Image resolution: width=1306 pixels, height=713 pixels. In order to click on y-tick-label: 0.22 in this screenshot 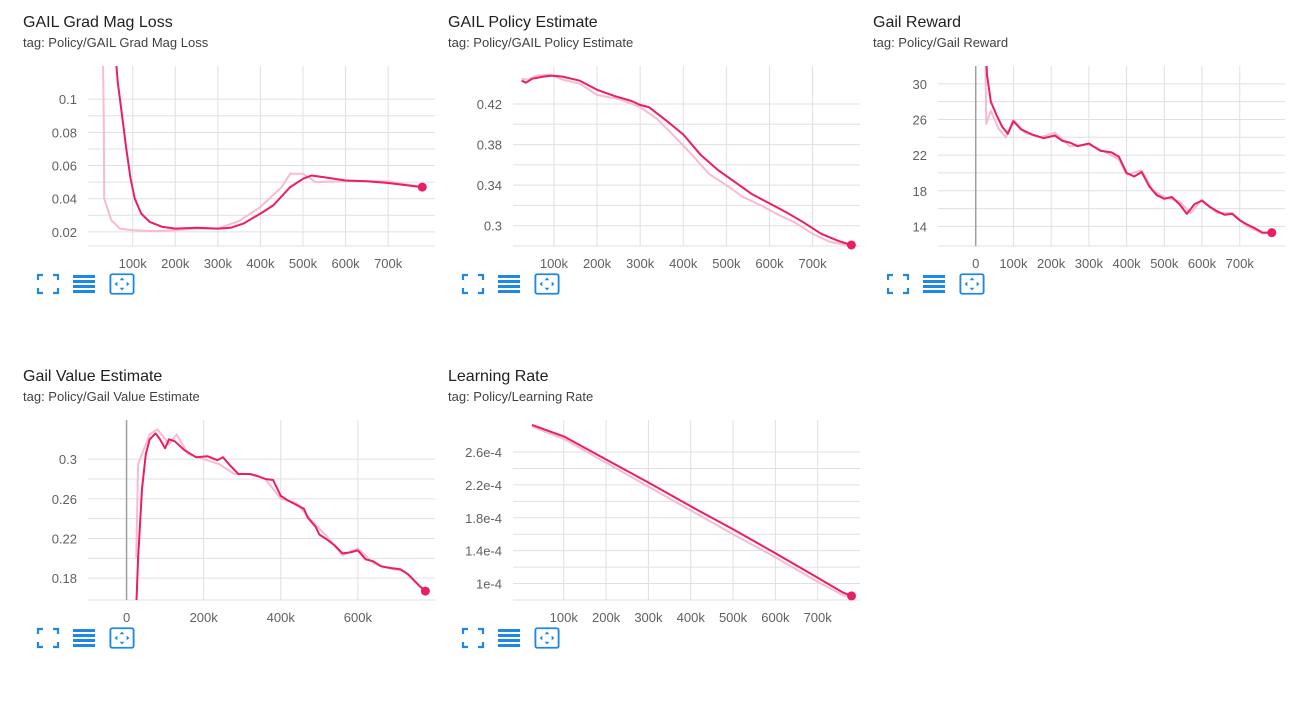, I will do `click(64, 539)`.